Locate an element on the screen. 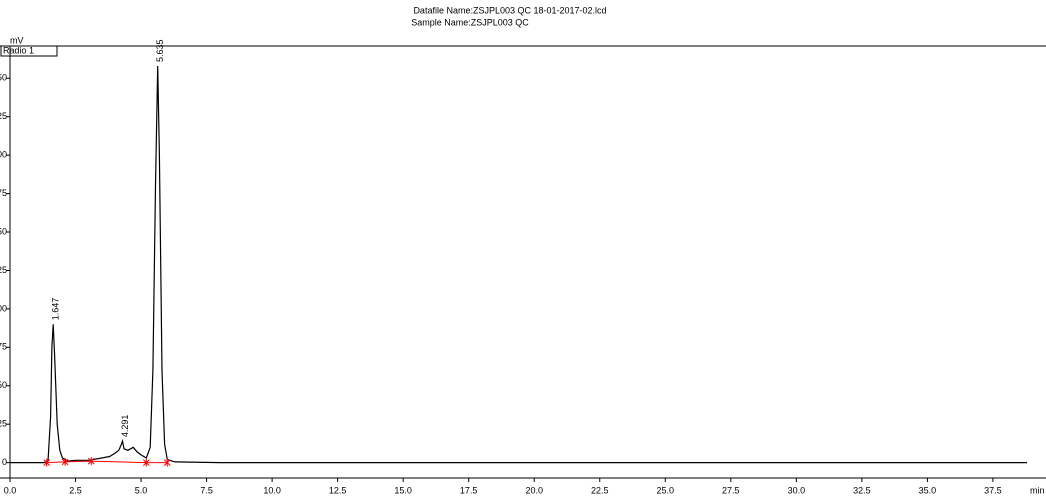 Image resolution: width=1046 pixels, height=499 pixels. x-tick-label: 27.5 is located at coordinates (731, 490).